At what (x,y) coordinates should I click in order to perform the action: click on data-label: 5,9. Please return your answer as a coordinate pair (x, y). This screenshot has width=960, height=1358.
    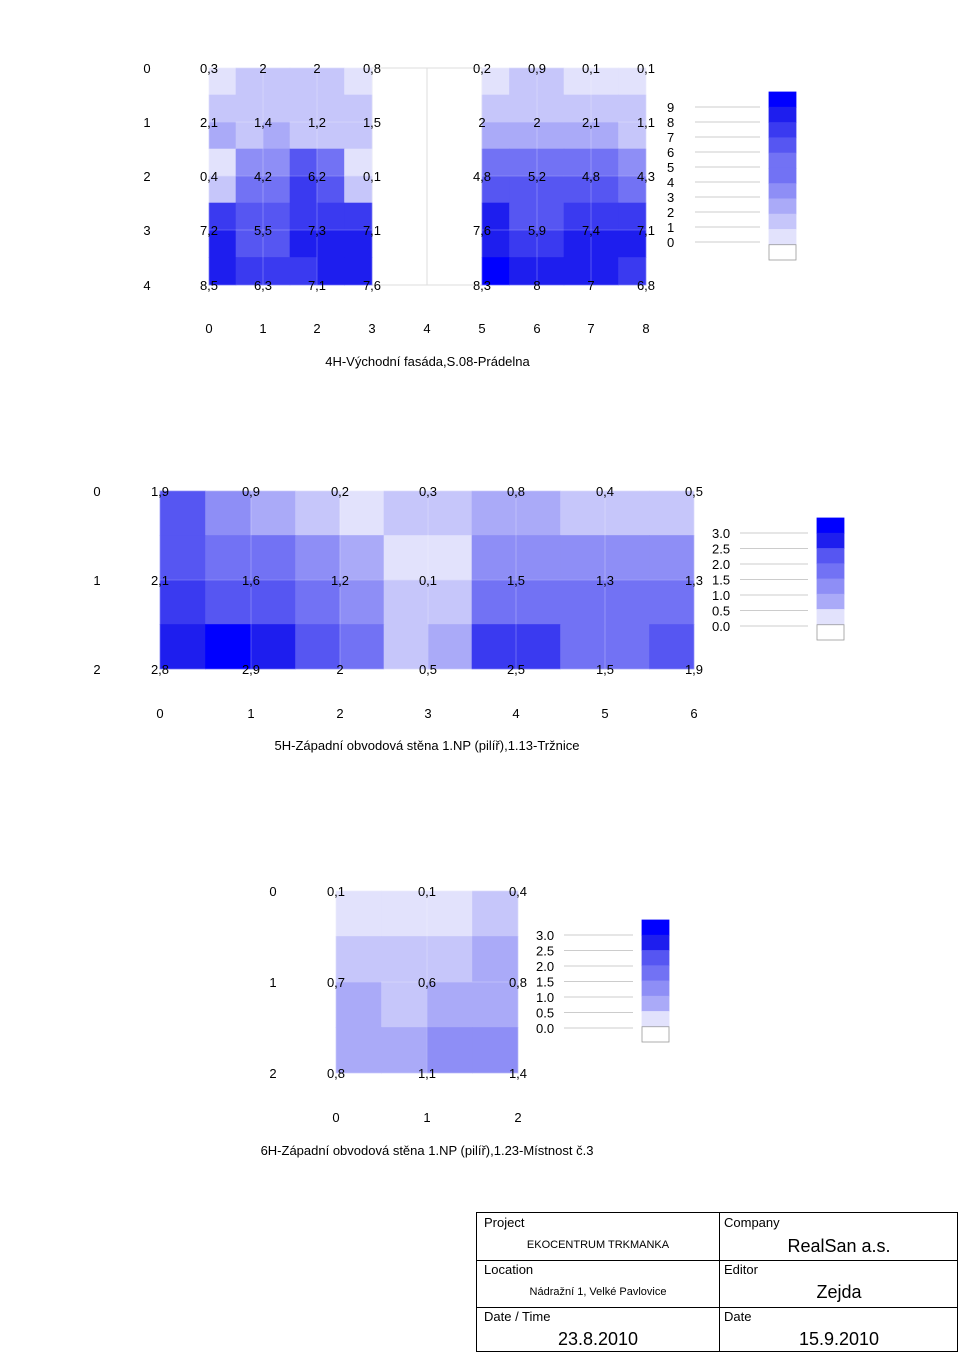
    Looking at the image, I should click on (537, 230).